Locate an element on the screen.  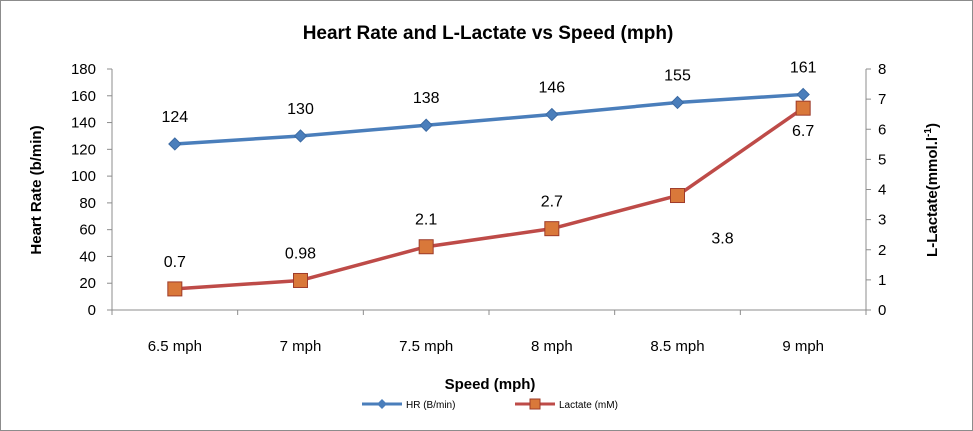
y-right-tick-label: 6 is located at coordinates (882, 129).